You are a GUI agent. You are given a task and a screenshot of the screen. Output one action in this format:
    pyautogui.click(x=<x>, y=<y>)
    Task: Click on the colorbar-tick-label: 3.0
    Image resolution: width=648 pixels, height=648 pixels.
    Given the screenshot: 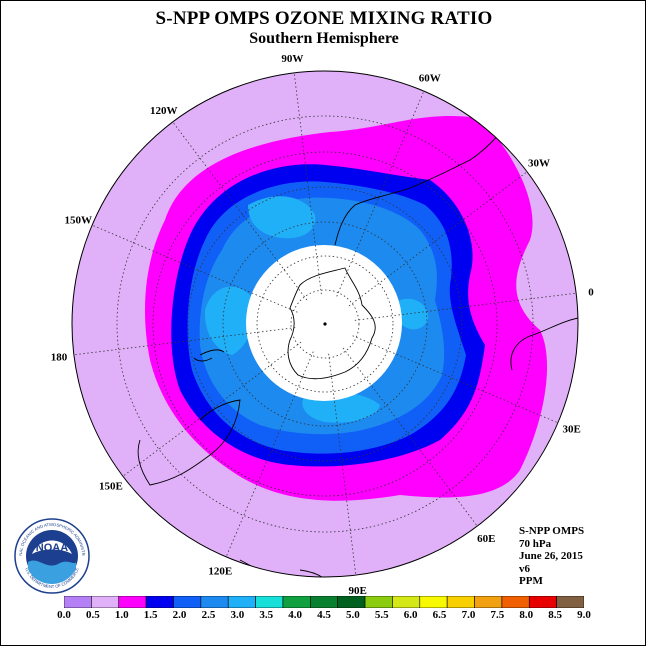 What is the action you would take?
    pyautogui.click(x=237, y=615)
    